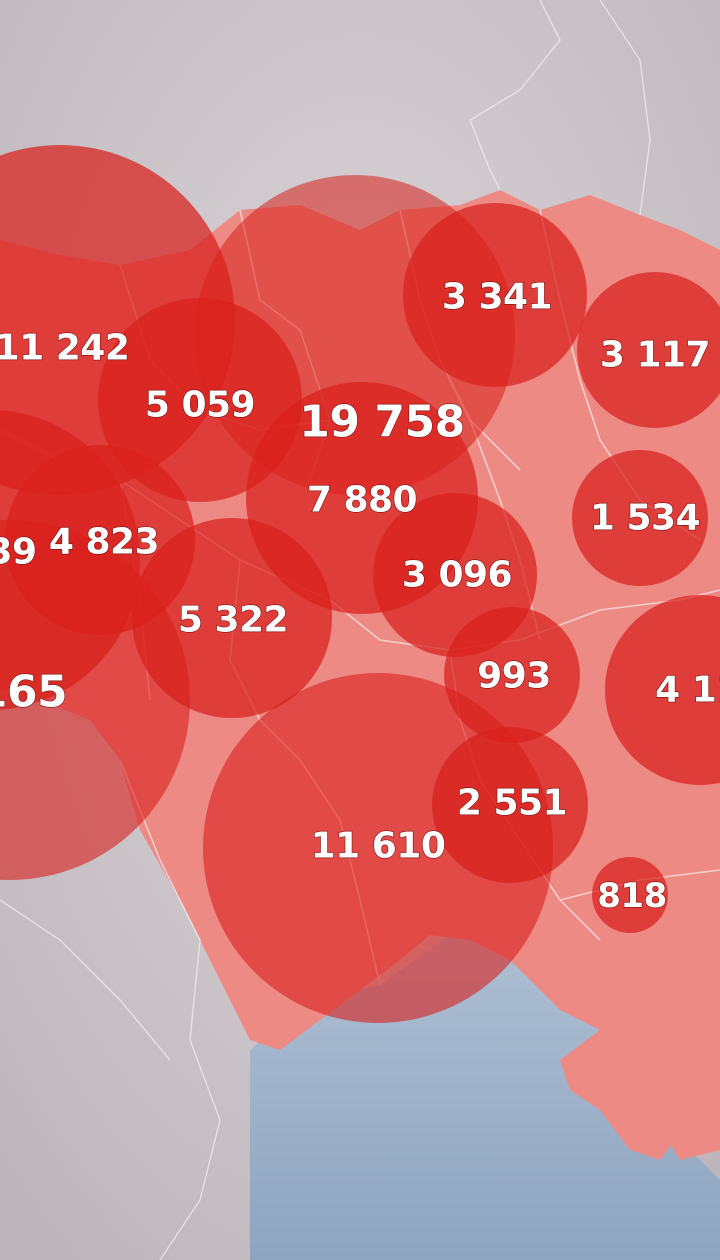  I want to click on label-region-11: 5 322, so click(233, 620).